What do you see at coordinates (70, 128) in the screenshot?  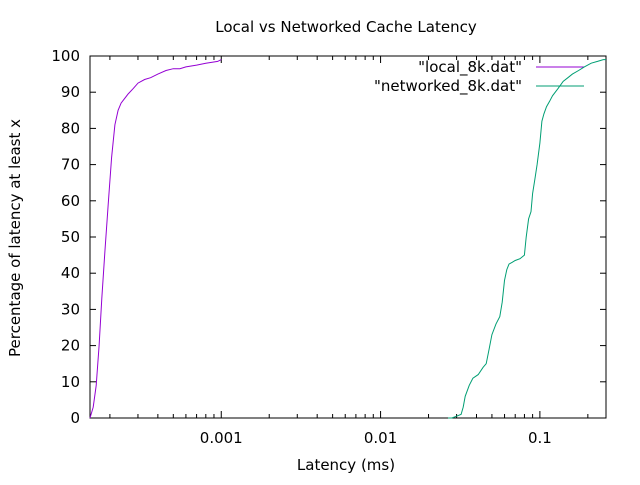 I see `y-tick-label: 80` at bounding box center [70, 128].